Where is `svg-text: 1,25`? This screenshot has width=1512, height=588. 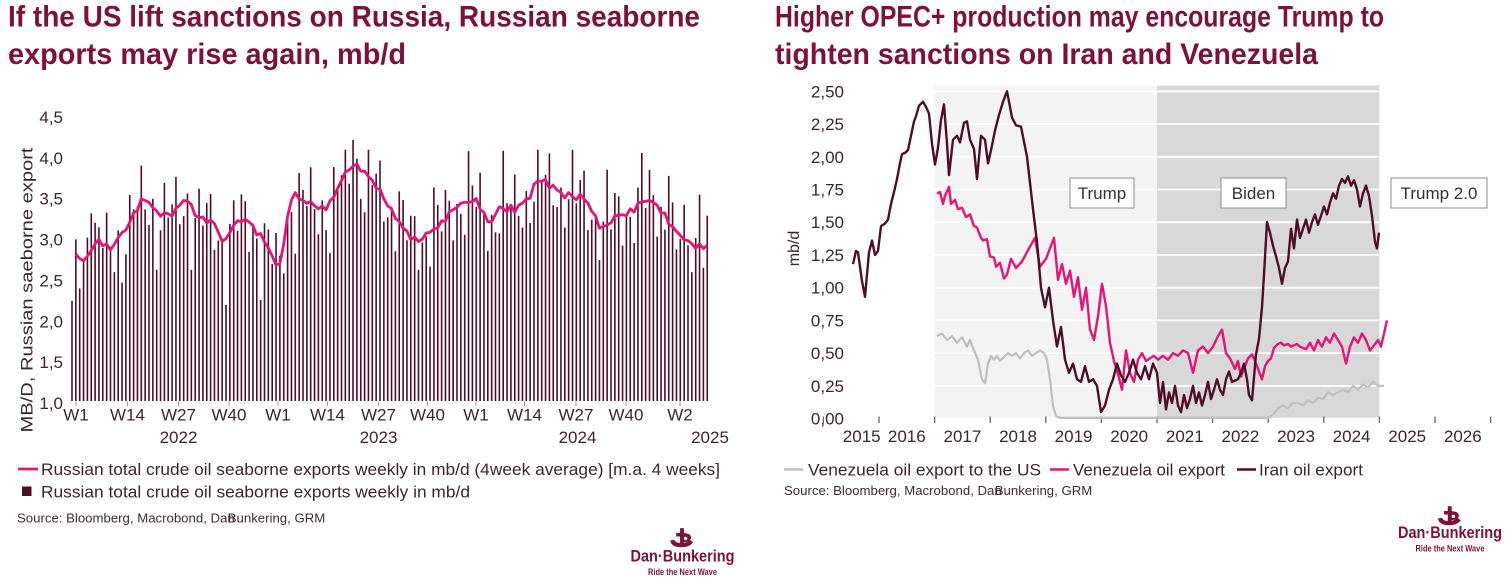
svg-text: 1,25 is located at coordinates (827, 255).